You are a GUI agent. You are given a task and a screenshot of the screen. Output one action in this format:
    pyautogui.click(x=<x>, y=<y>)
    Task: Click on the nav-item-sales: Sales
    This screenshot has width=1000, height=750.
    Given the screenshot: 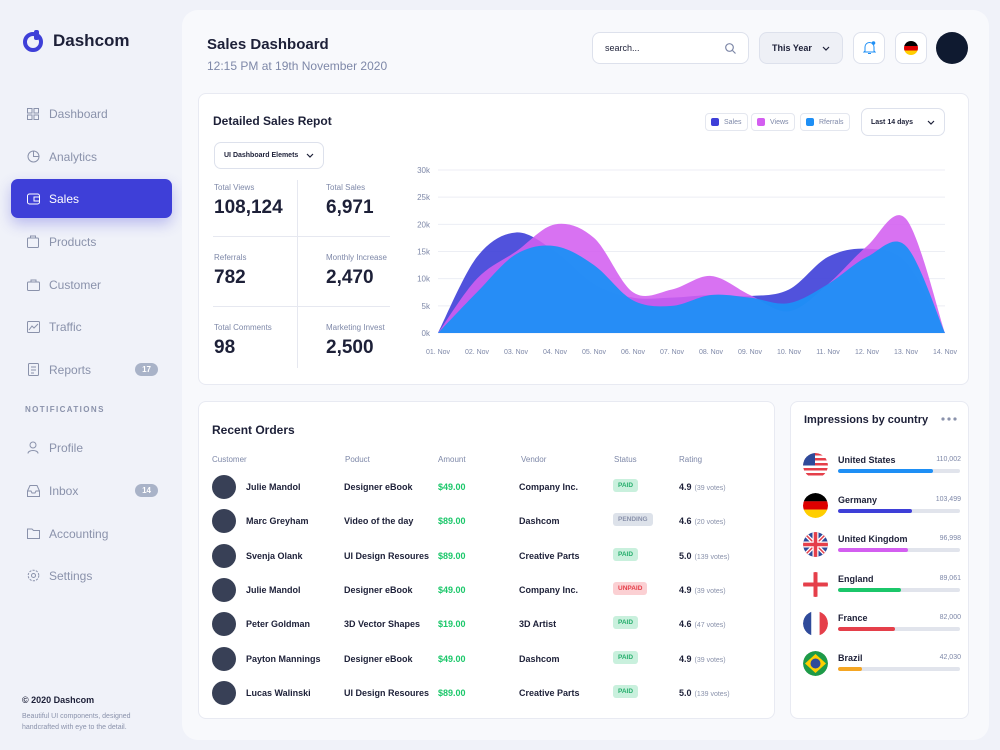 What is the action you would take?
    pyautogui.click(x=91, y=198)
    